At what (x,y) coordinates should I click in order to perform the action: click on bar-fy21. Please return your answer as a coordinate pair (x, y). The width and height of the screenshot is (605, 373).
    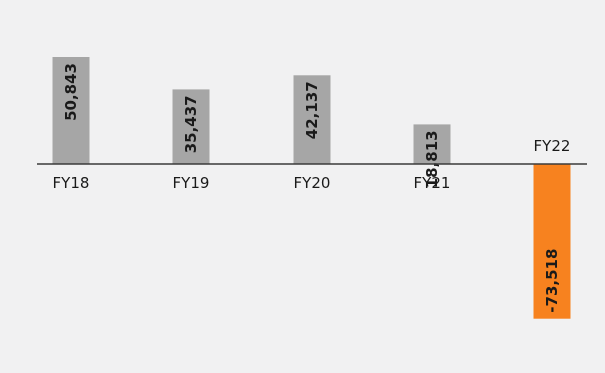
    Looking at the image, I should click on (432, 144).